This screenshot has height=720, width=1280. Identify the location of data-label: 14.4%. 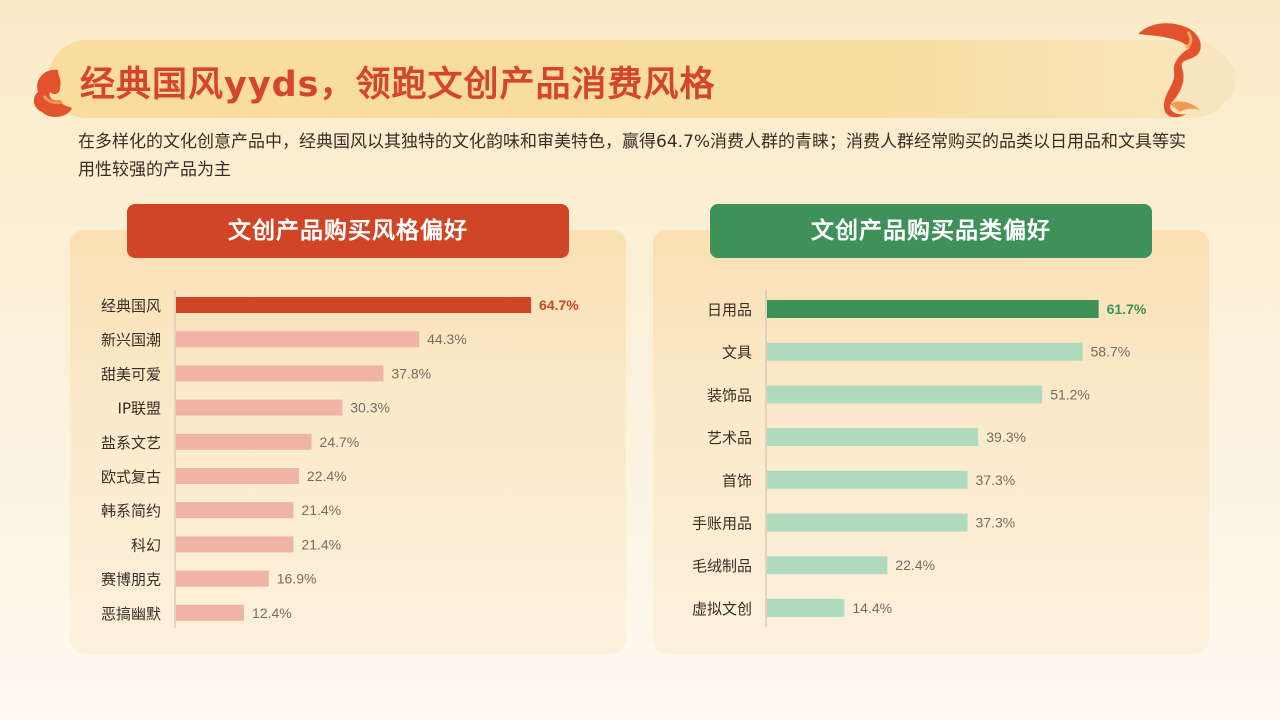
(872, 608).